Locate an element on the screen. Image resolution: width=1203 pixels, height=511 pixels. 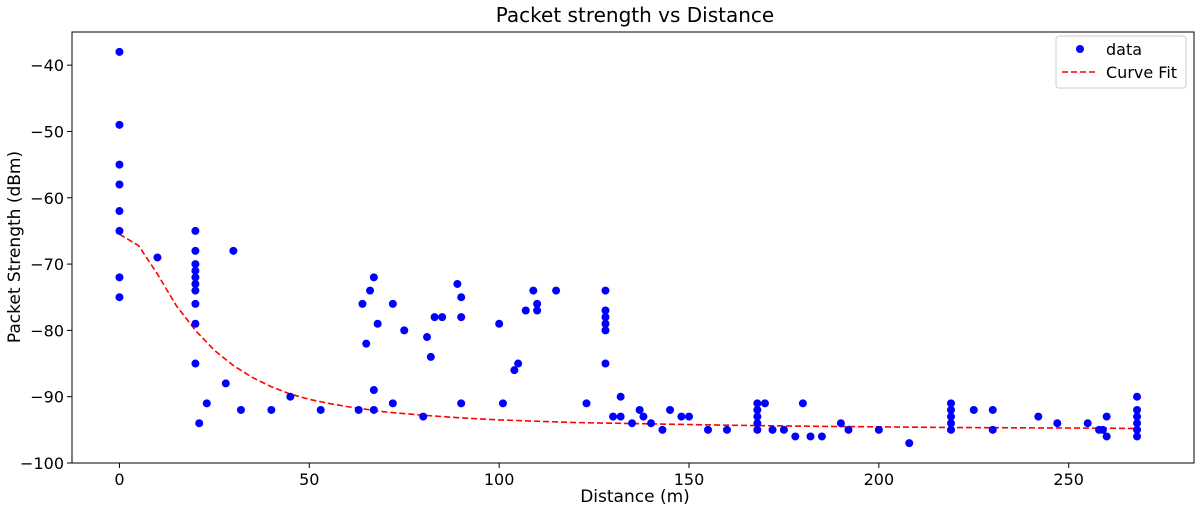
y-tick-label: −100 is located at coordinates (42, 463).